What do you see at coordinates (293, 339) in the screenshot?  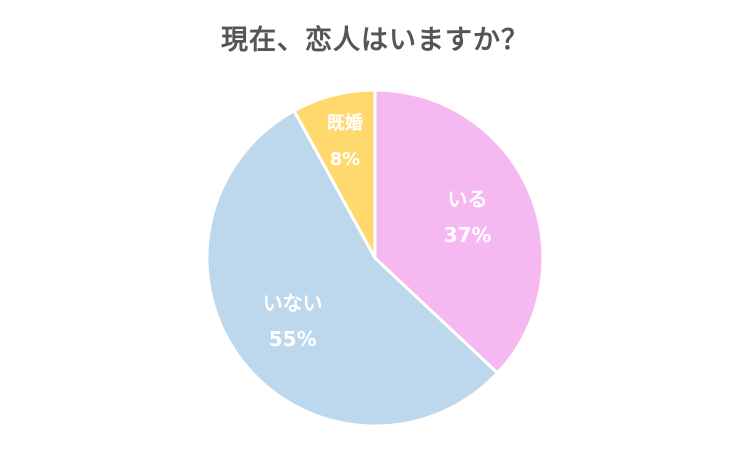 I see `slice-value-label: 55%` at bounding box center [293, 339].